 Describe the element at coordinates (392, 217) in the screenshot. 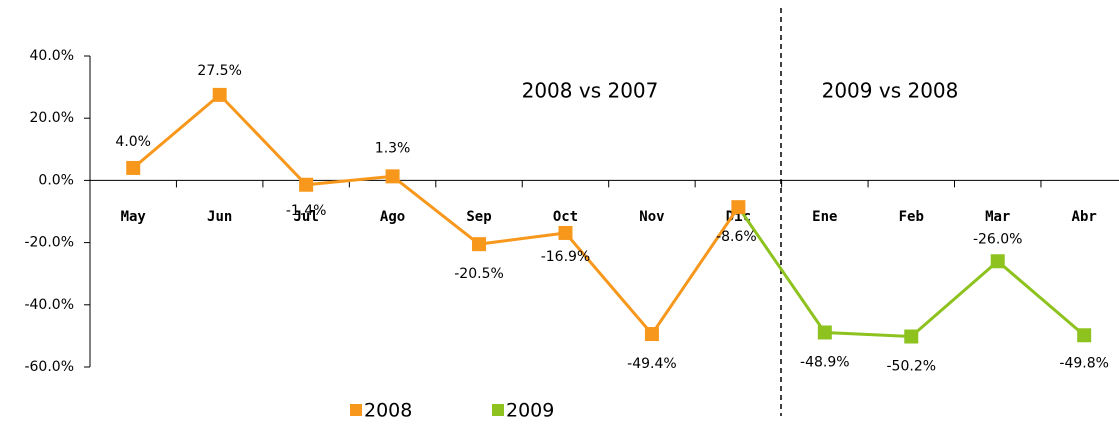

I see `x-tick-label: Ago` at that location.